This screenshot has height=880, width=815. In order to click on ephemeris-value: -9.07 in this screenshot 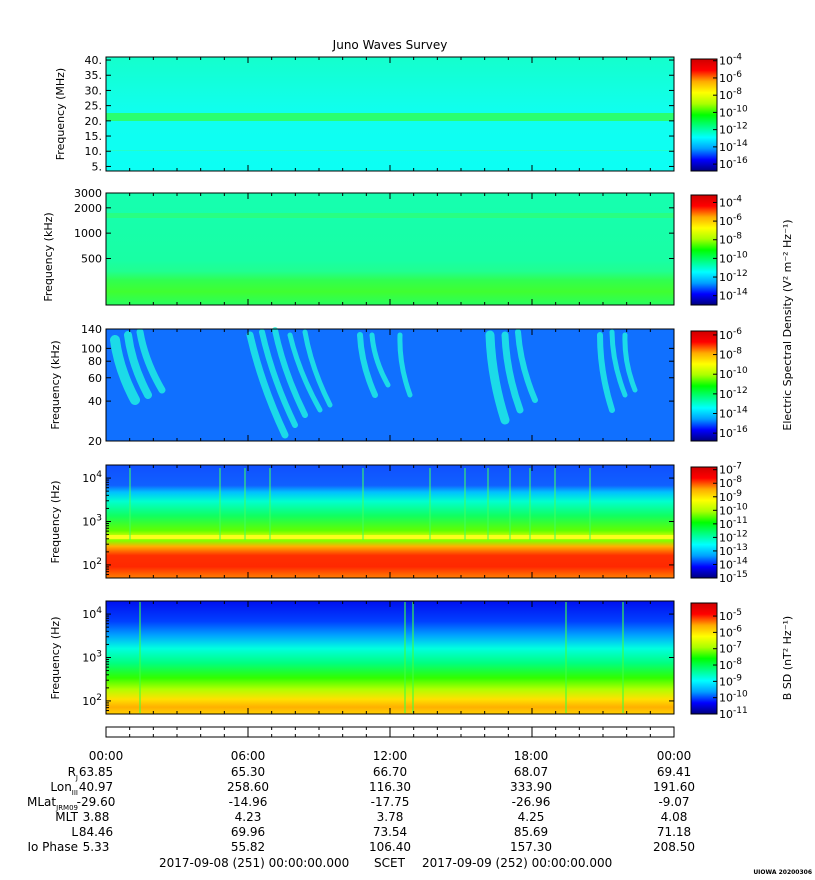, I will do `click(673, 802)`.